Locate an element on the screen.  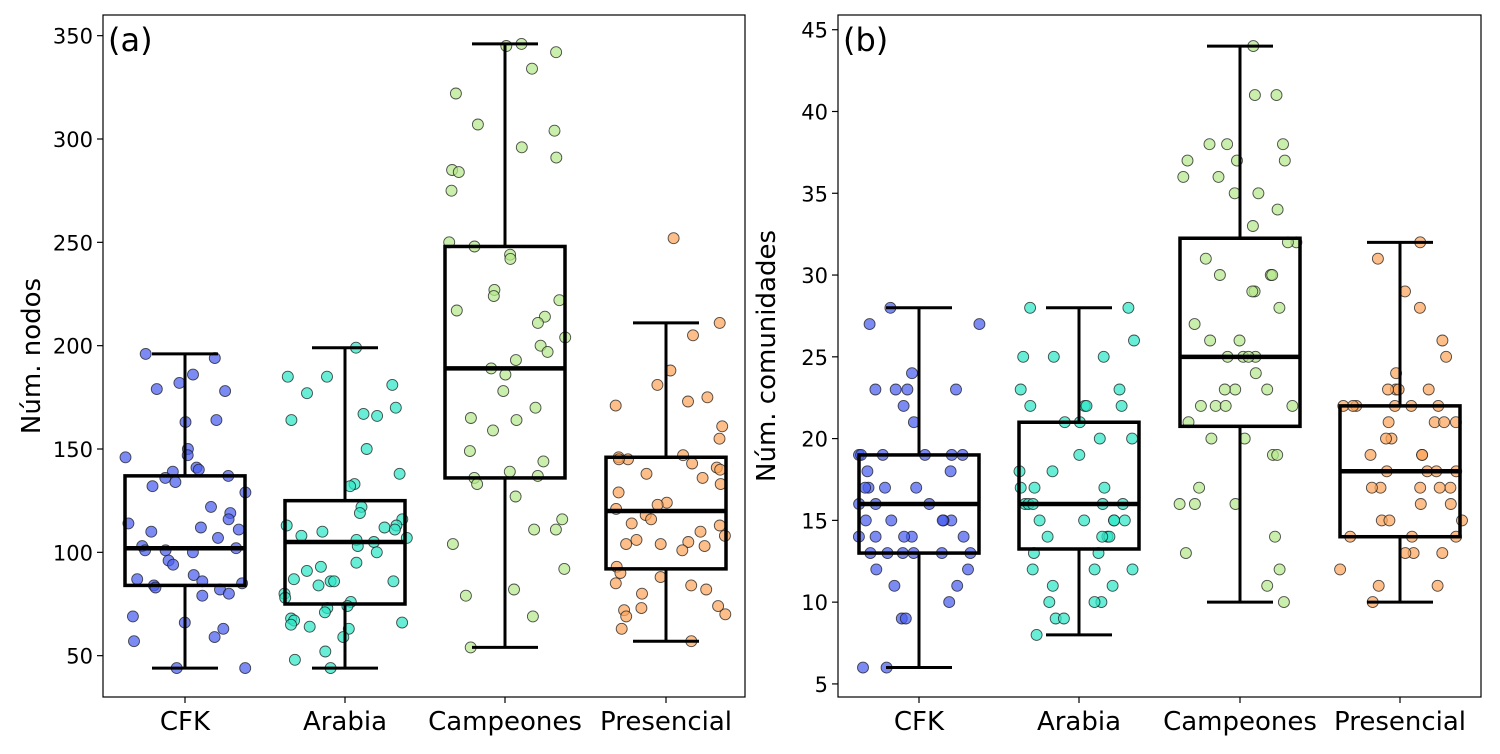
y-tick-label: 25 is located at coordinates (814, 358).